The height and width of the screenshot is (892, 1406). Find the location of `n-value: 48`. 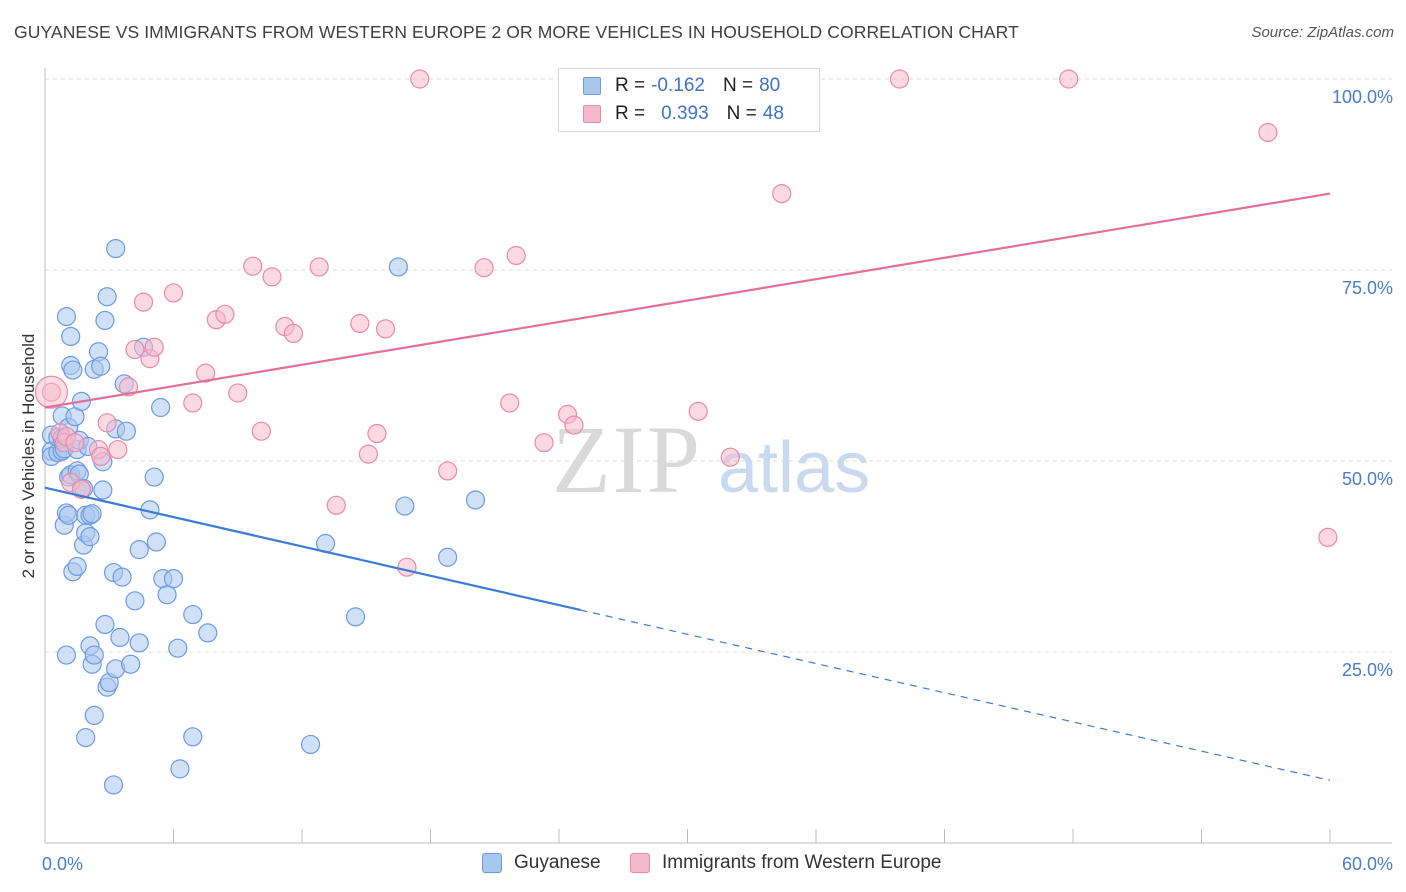

n-value: 48 is located at coordinates (773, 113).